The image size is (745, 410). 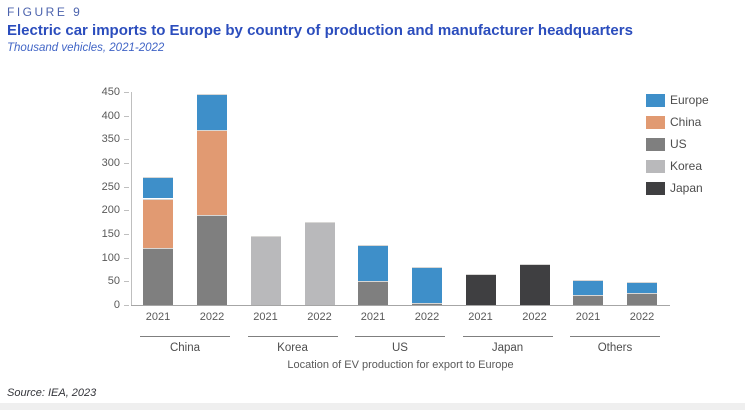 I want to click on y-axis-tick-label: 0, so click(x=116, y=305).